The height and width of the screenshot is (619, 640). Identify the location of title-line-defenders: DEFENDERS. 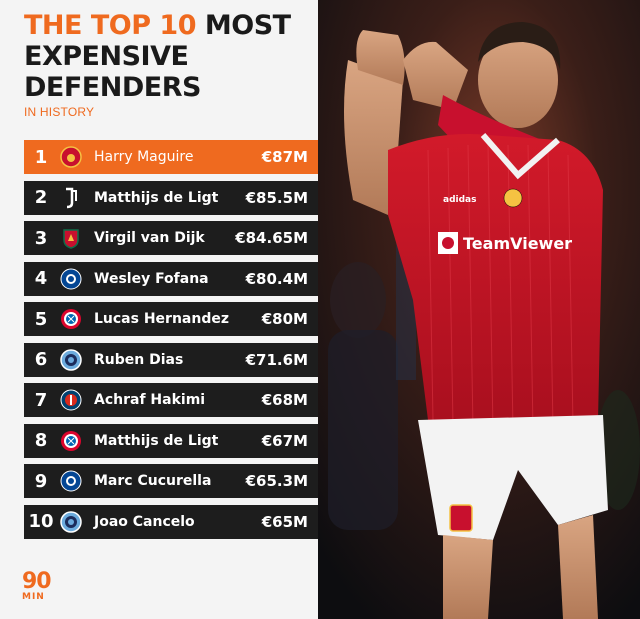
(112, 87).